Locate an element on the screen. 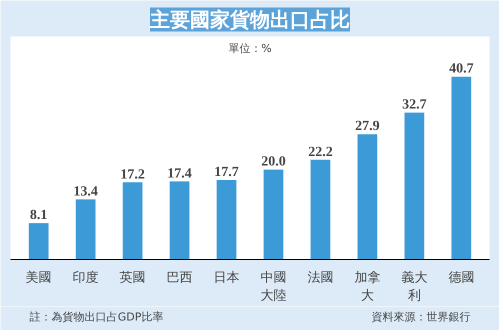 The height and width of the screenshot is (332, 499). x-tick-label: 美國 is located at coordinates (39, 278).